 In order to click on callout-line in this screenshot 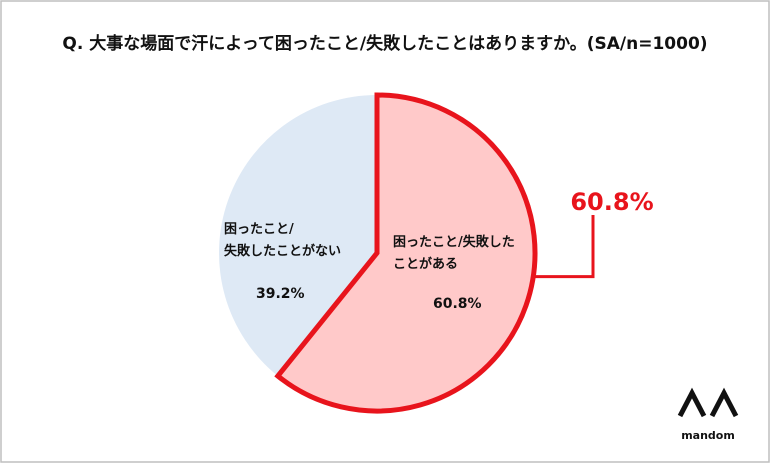, I will do `click(564, 247)`.